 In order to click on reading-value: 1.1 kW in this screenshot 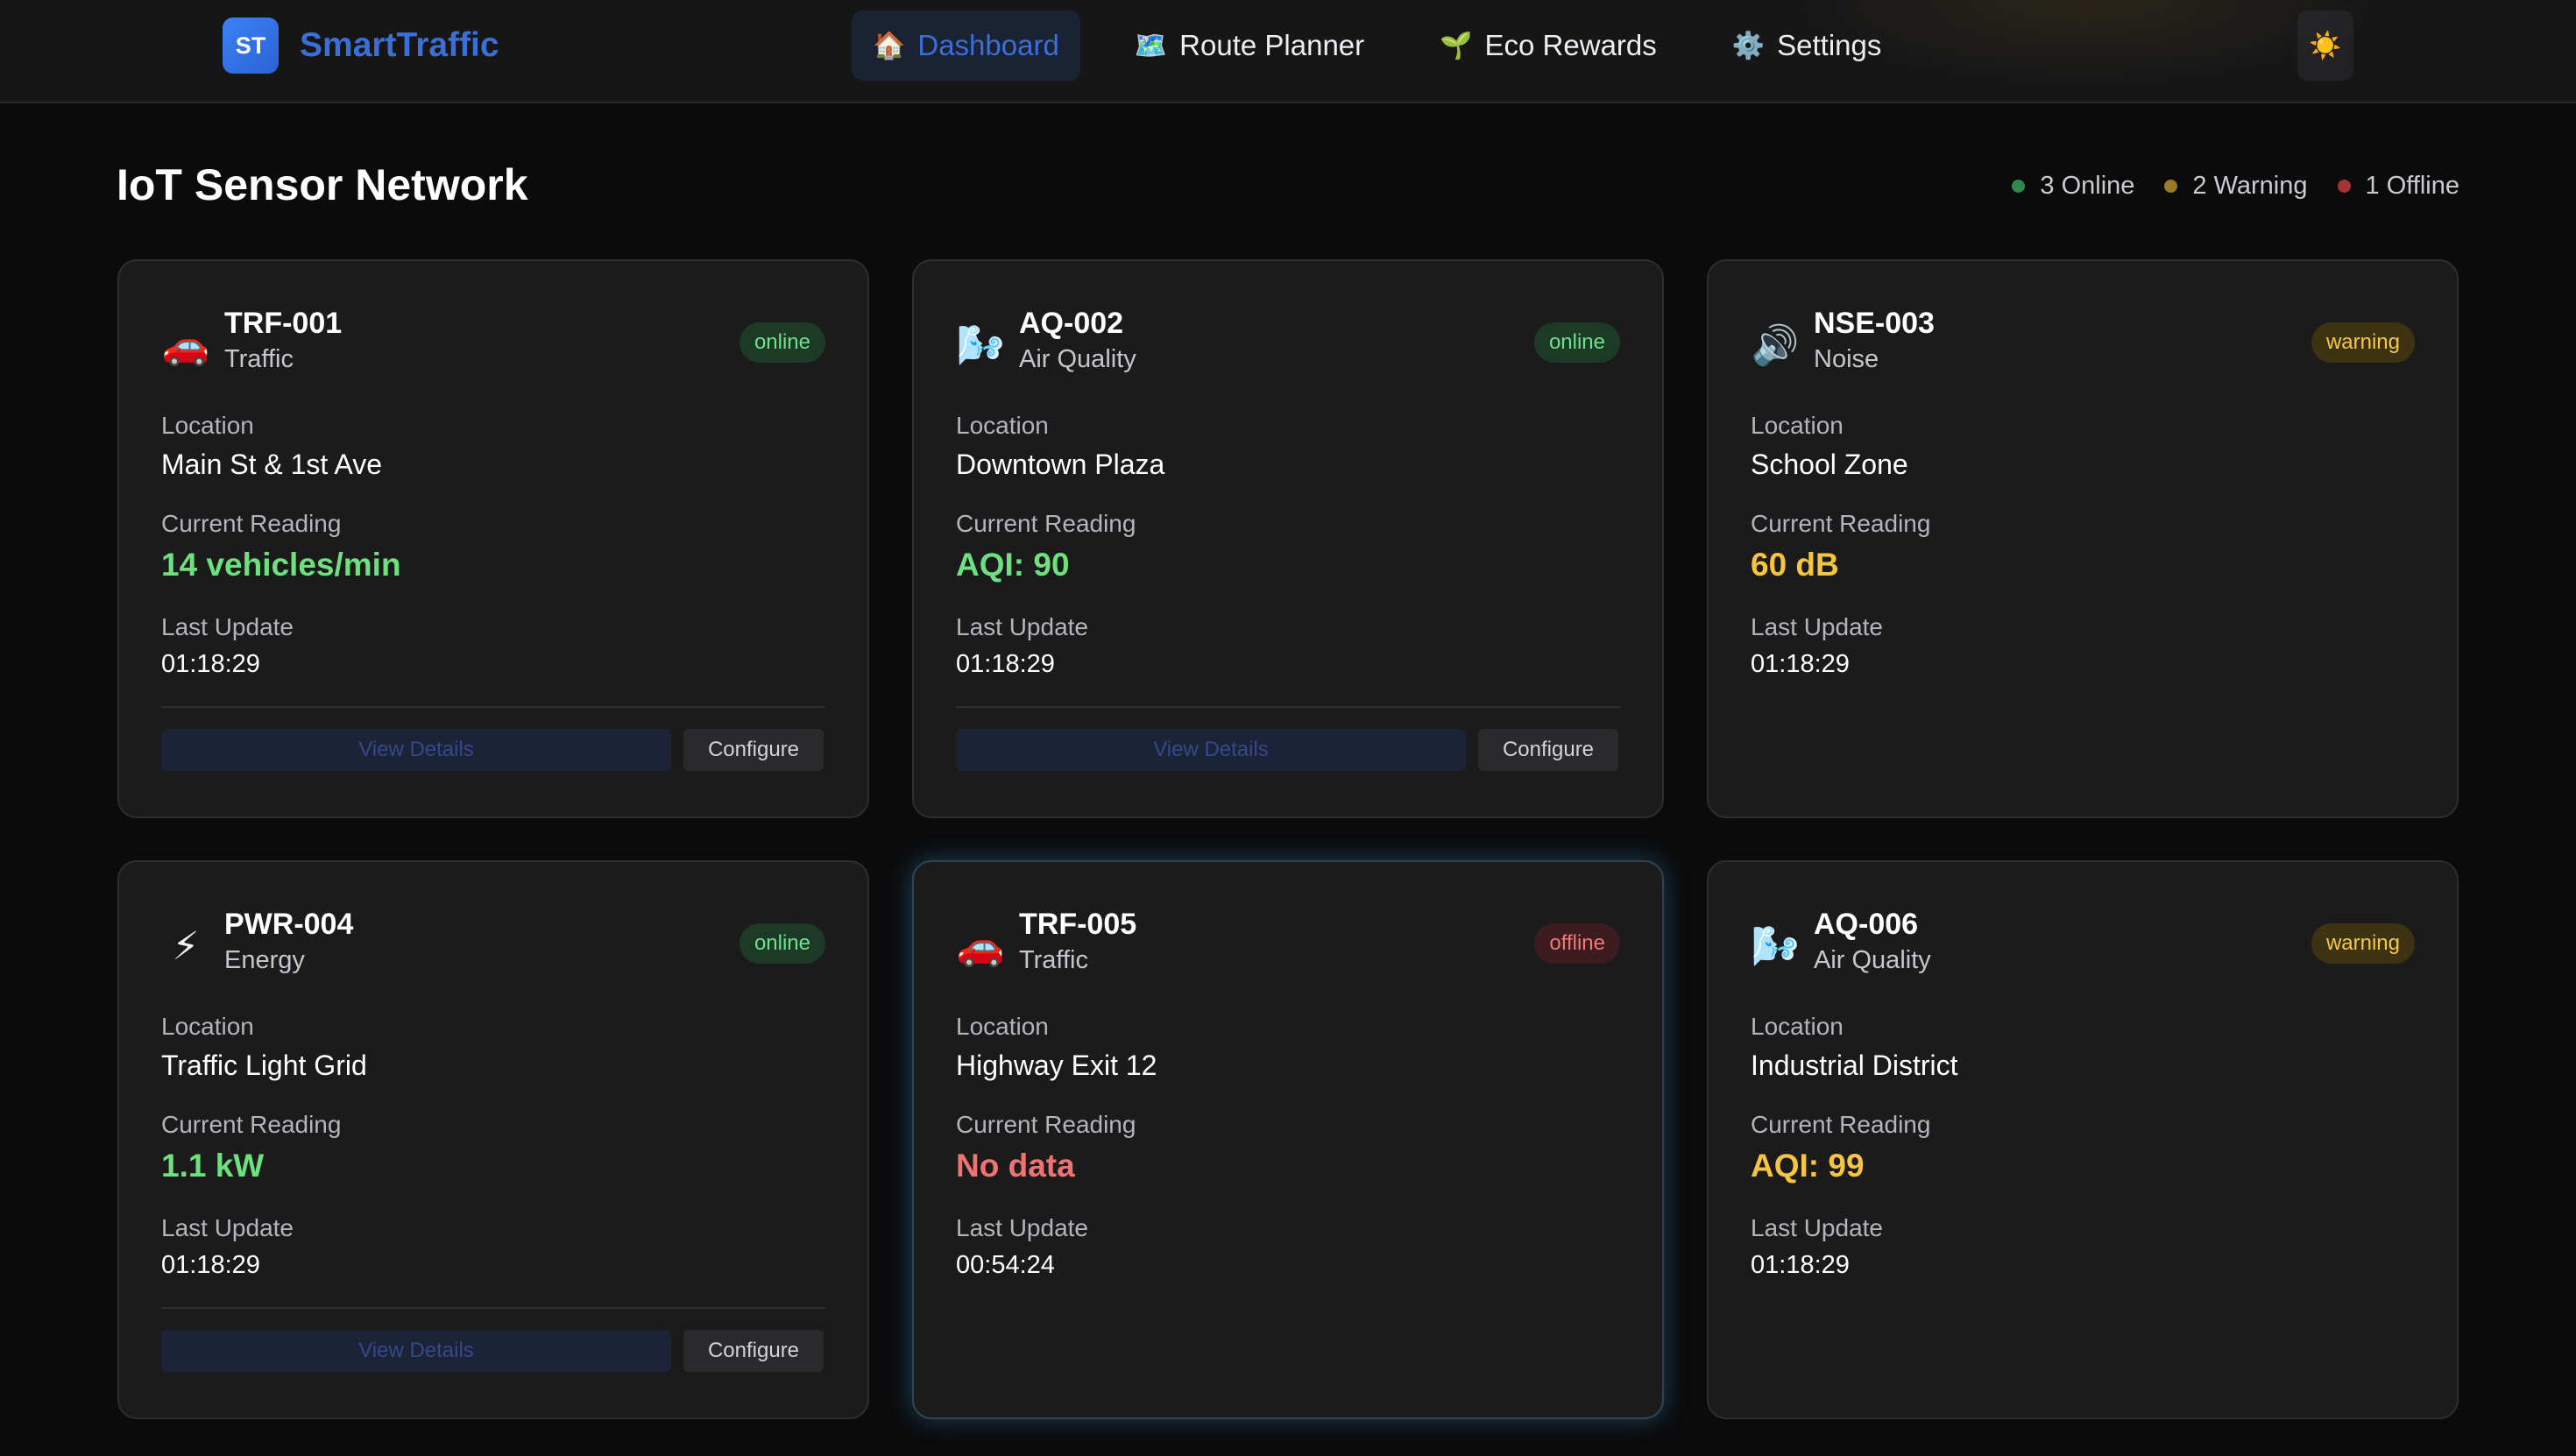, I will do `click(213, 1166)`.